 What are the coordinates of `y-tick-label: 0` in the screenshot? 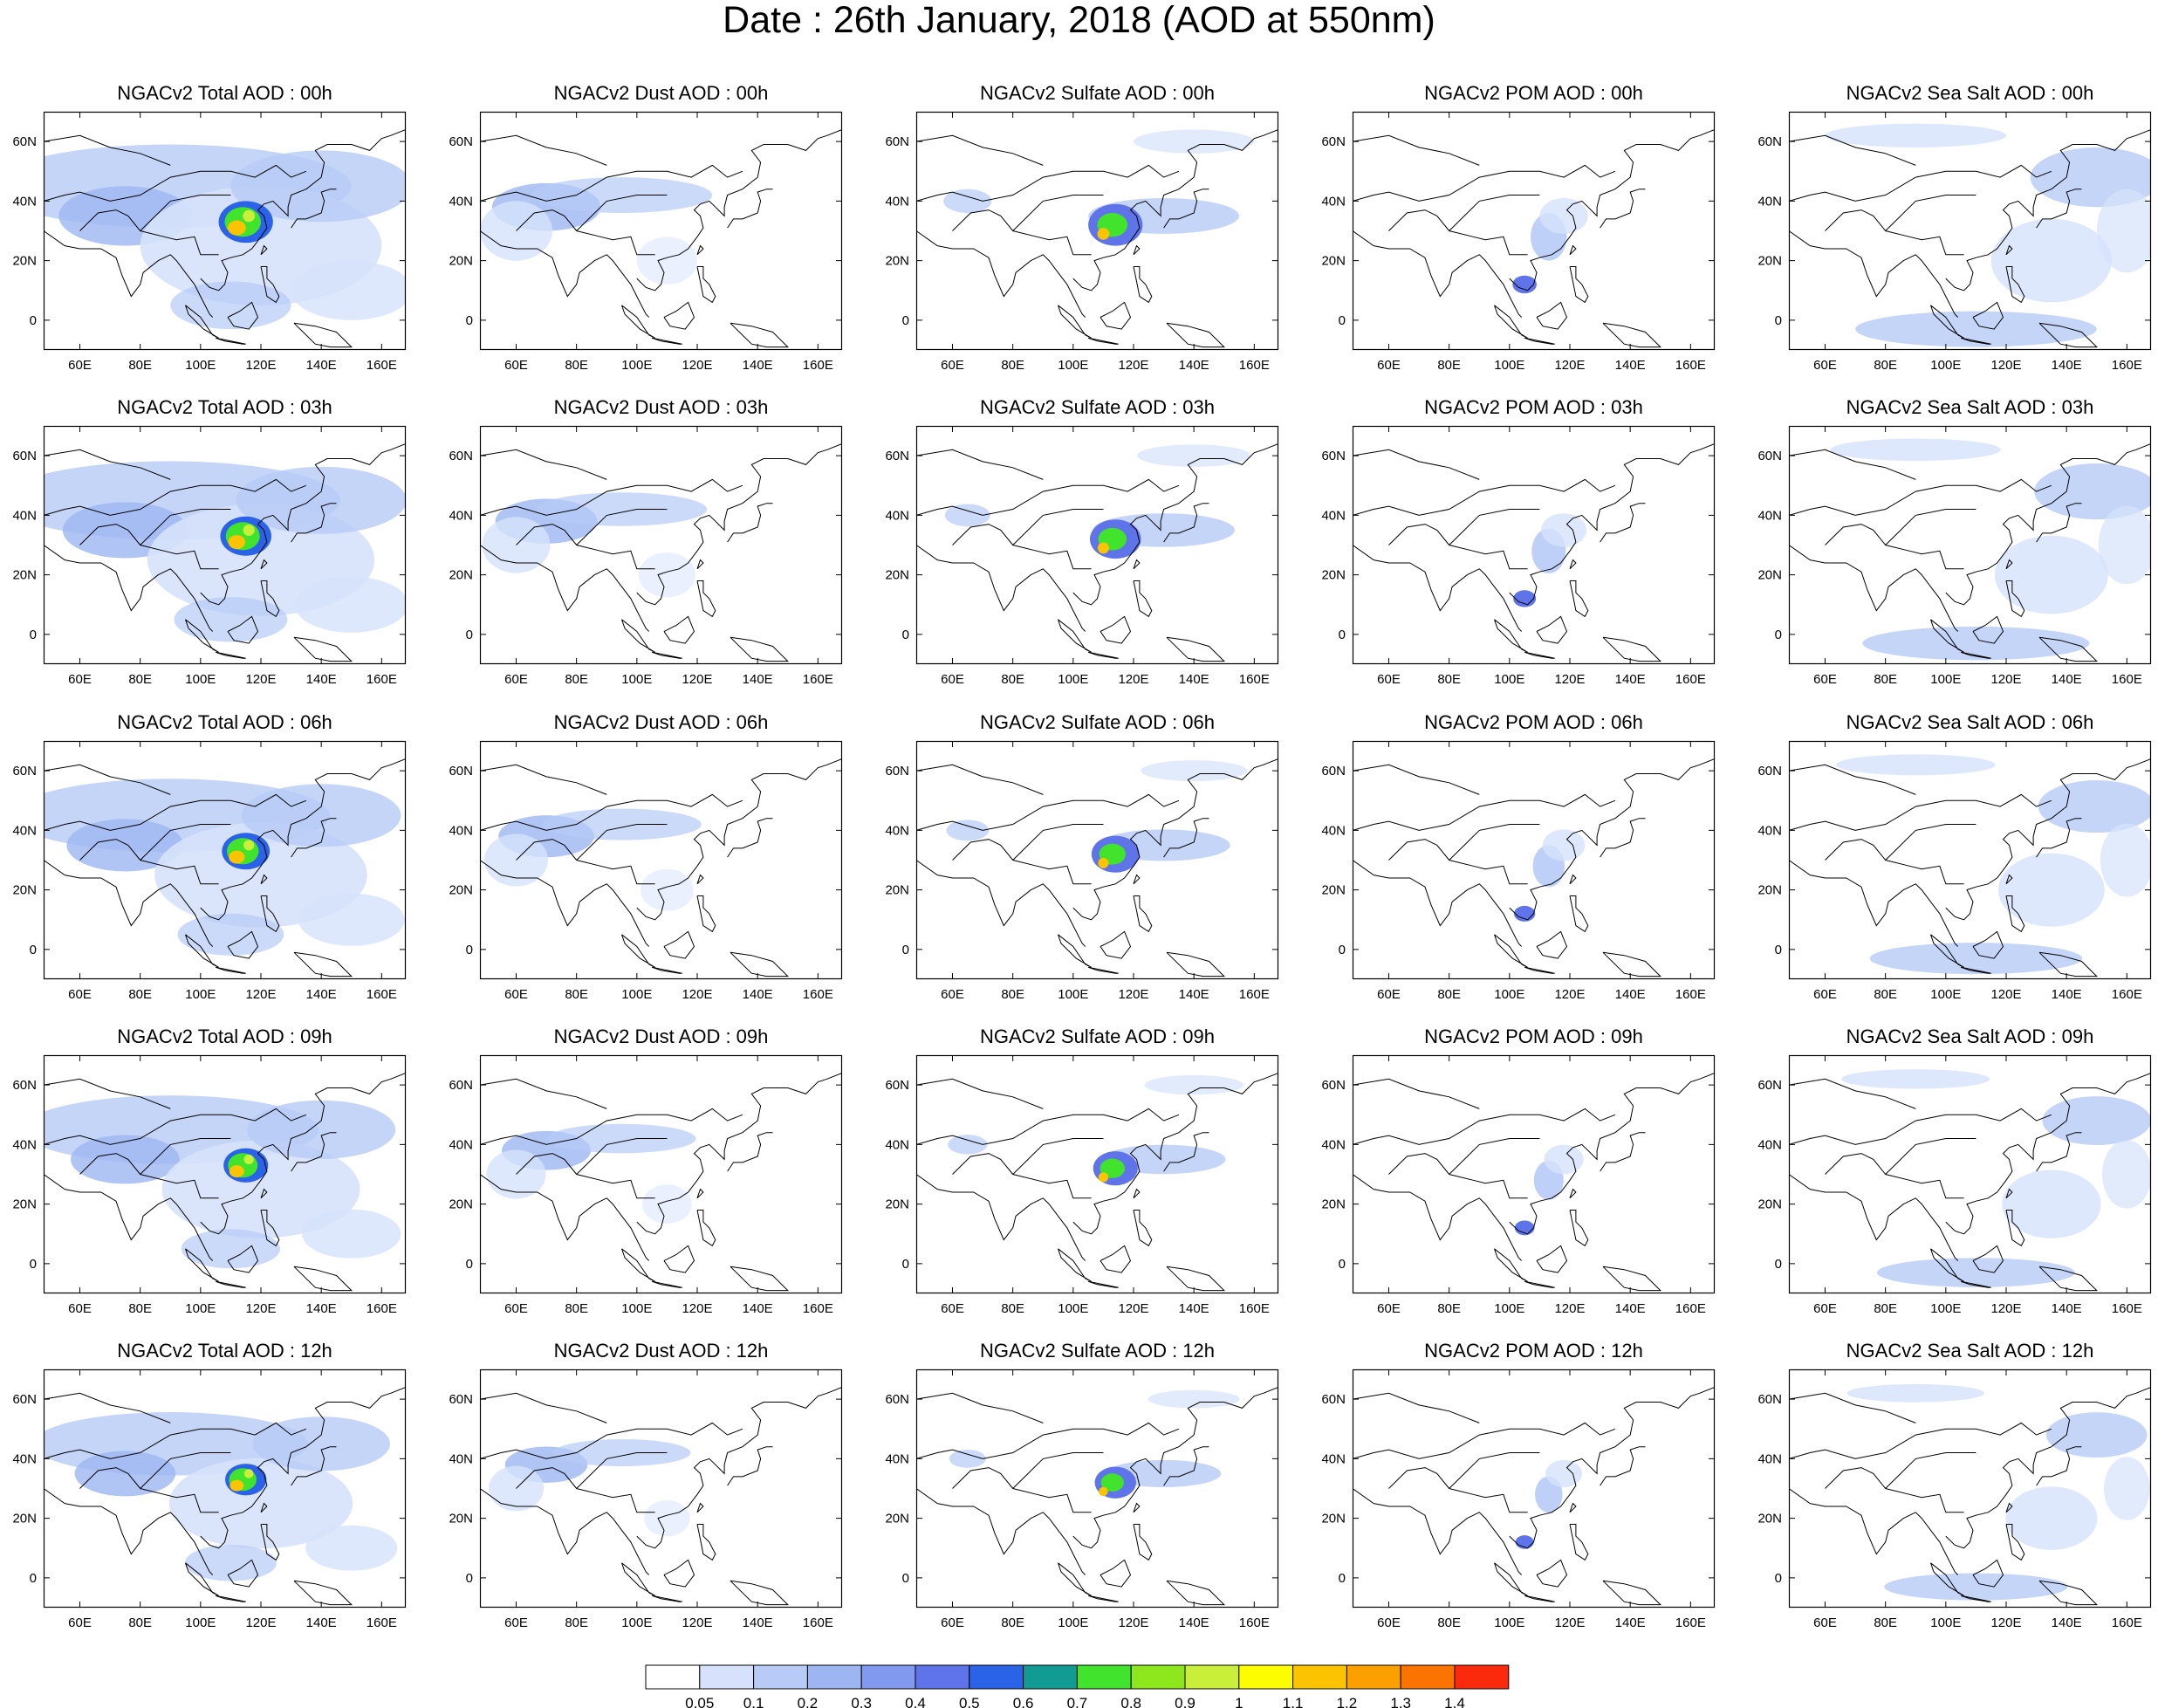 It's located at (33, 320).